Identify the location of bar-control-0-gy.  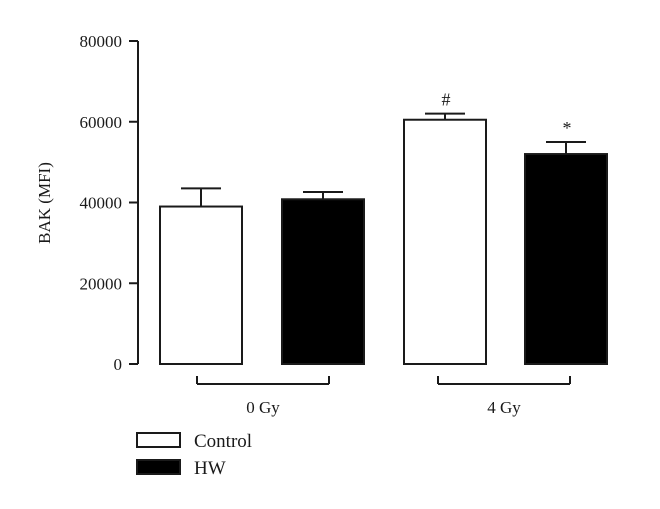
(201, 285).